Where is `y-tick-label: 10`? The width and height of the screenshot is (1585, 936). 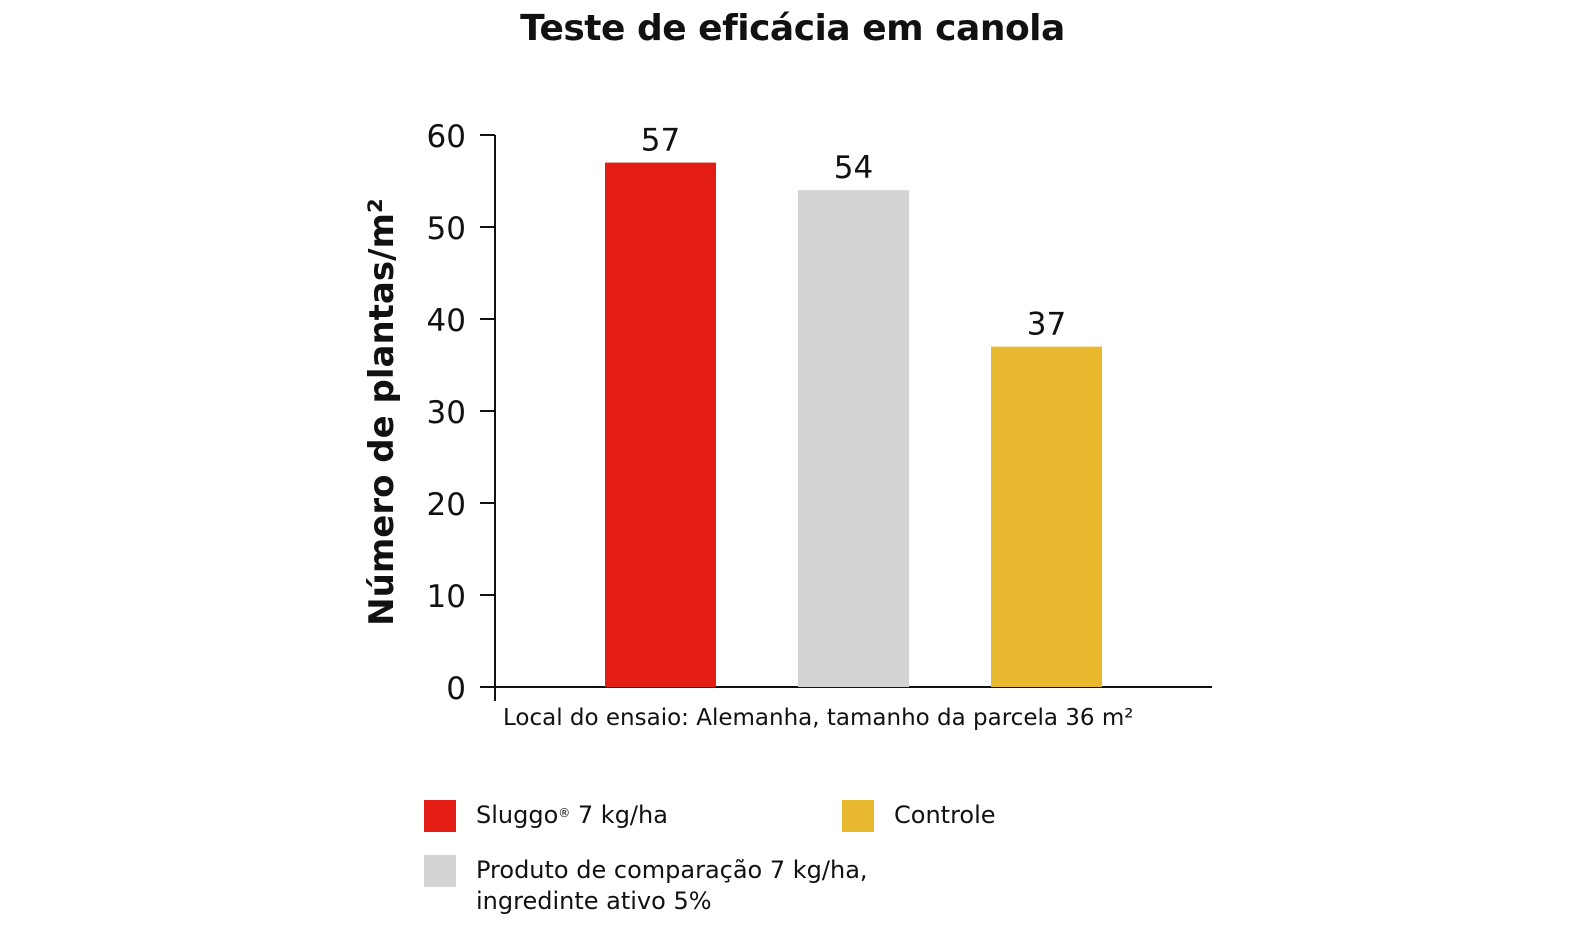
y-tick-label: 10 is located at coordinates (446, 597).